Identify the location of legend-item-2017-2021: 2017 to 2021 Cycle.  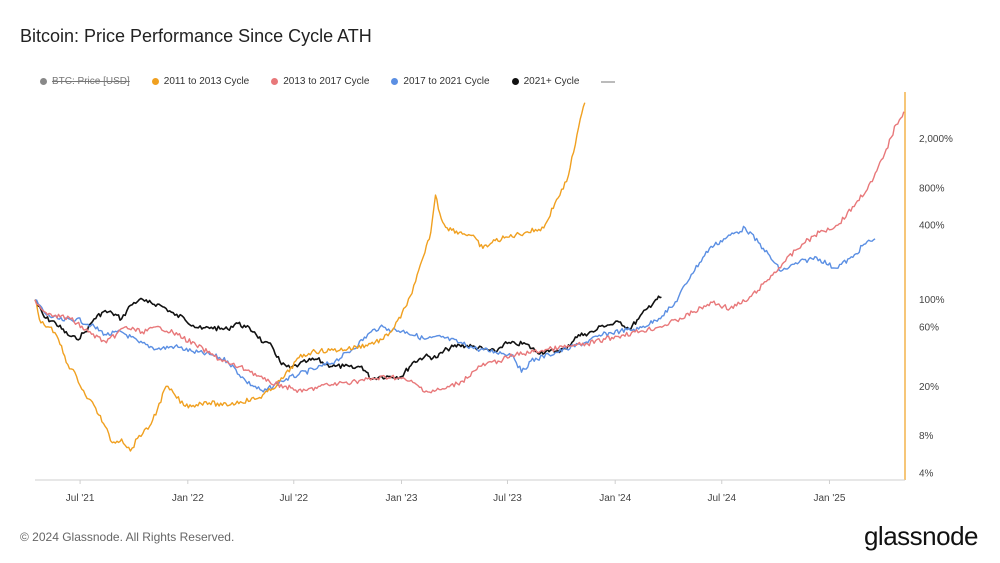
(440, 81).